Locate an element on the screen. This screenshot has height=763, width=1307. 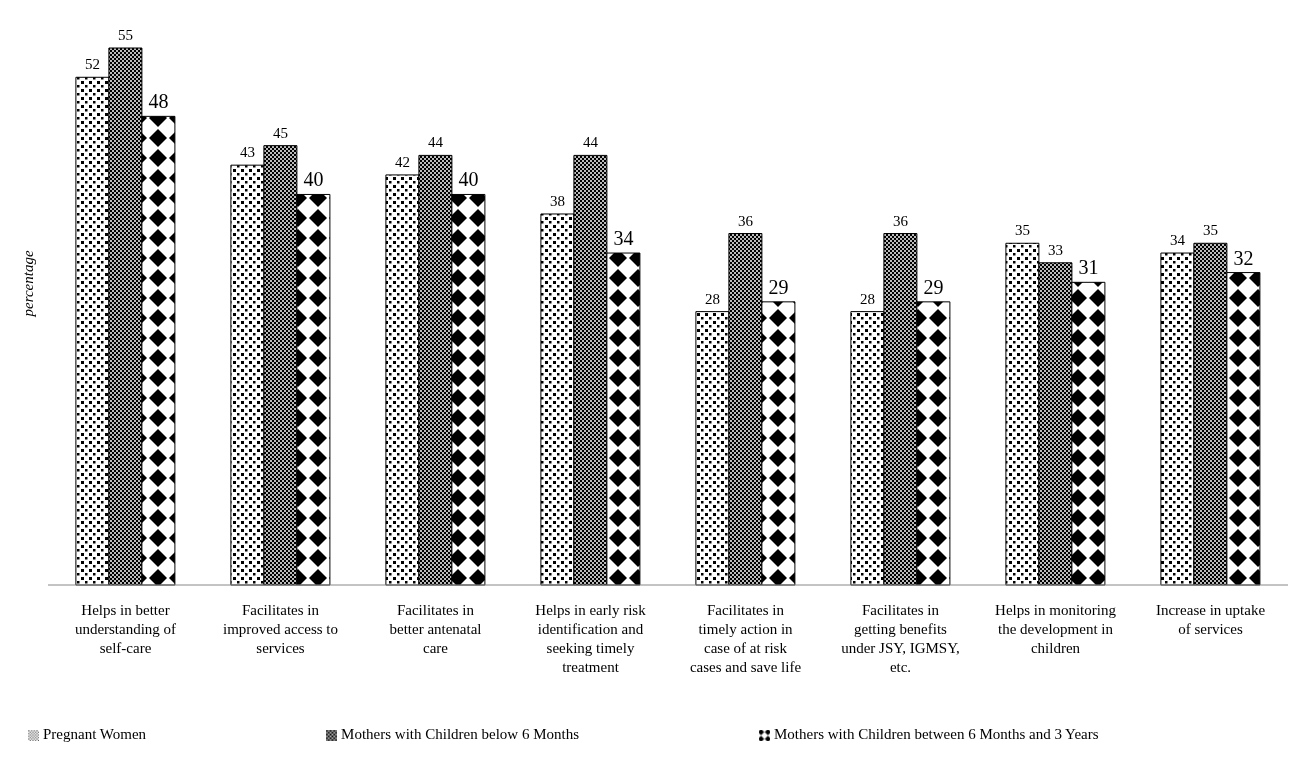
x-tick-label: Facilitates in timely action in case of at risk cases and save life is located at coordinates (745, 638).